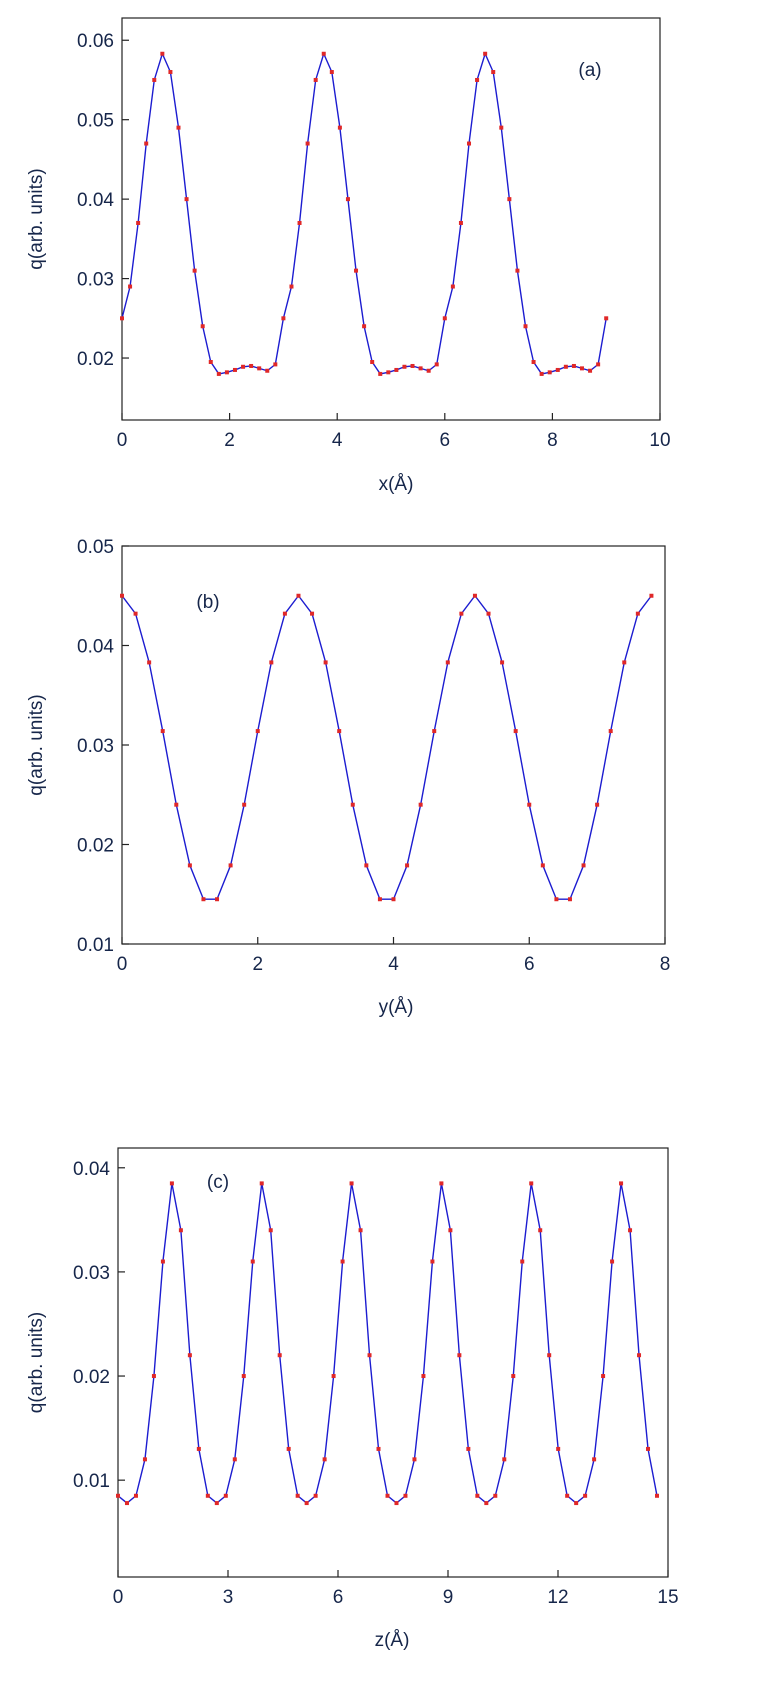  Describe the element at coordinates (95, 41) in the screenshot. I see `y-tick-label: 0.06` at that location.